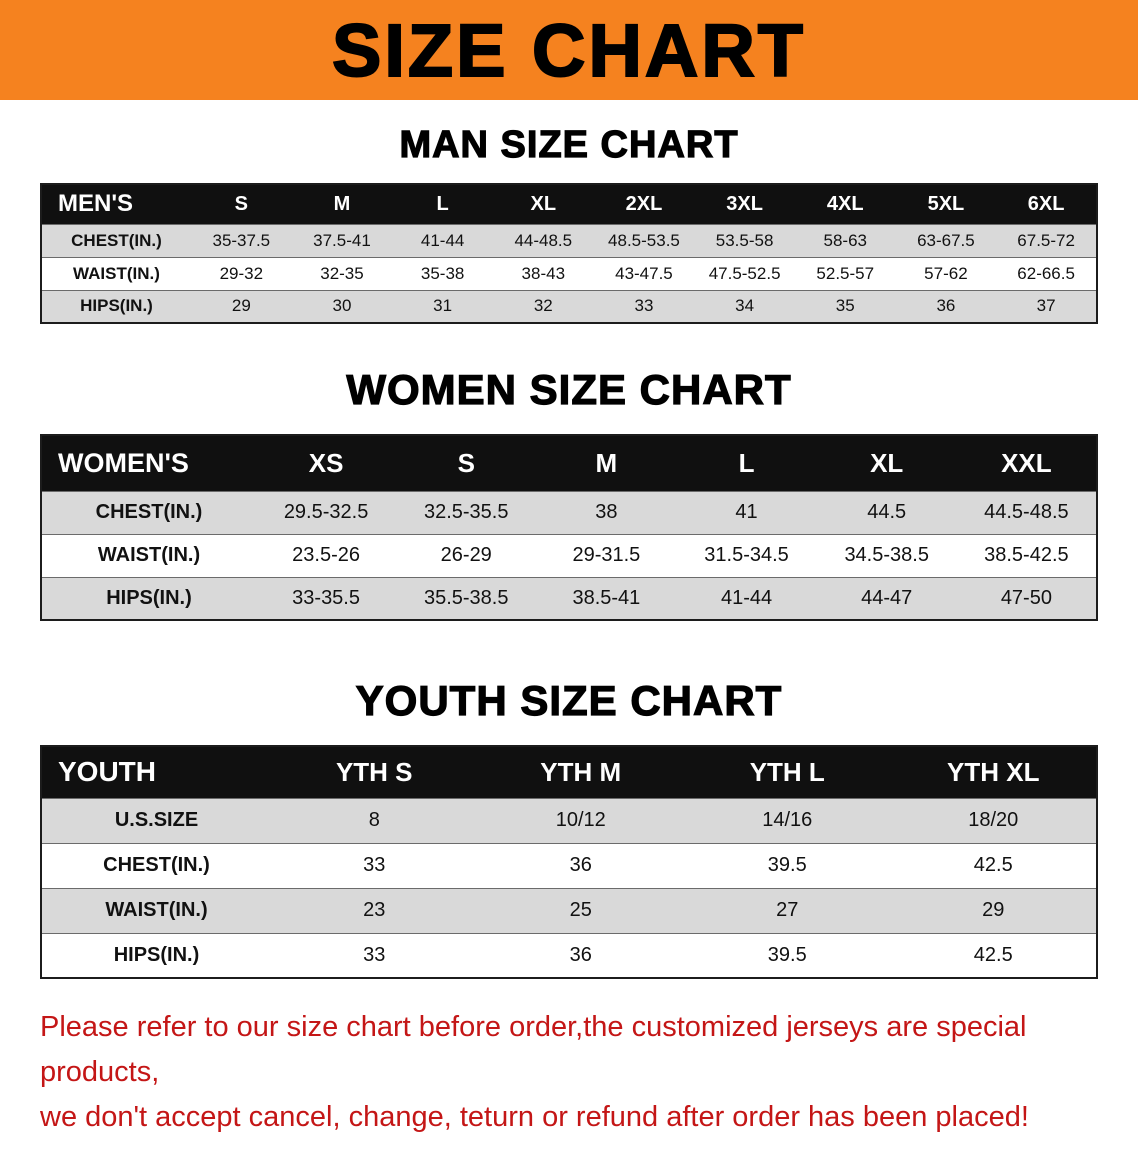 This screenshot has height=1160, width=1138. I want to click on value-cell: 44-48.5, so click(543, 240).